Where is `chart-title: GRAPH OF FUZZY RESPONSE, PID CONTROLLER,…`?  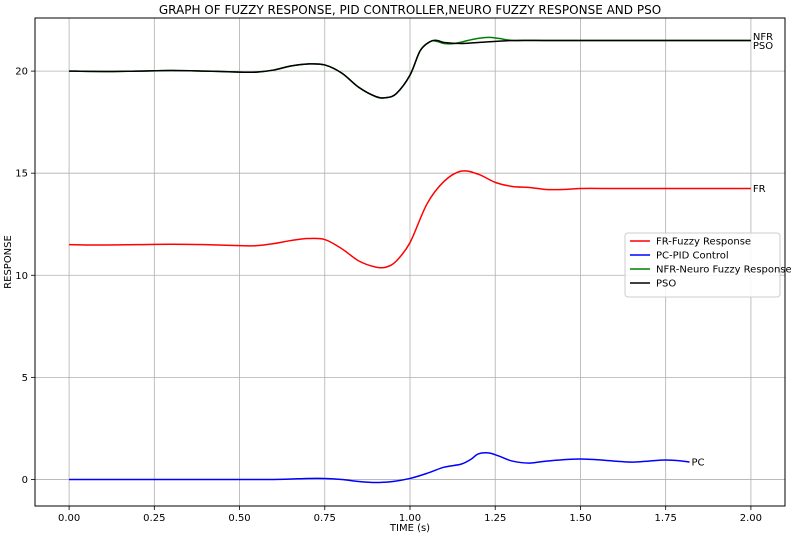 chart-title: GRAPH OF FUZZY RESPONSE, PID CONTROLLER,… is located at coordinates (410, 10).